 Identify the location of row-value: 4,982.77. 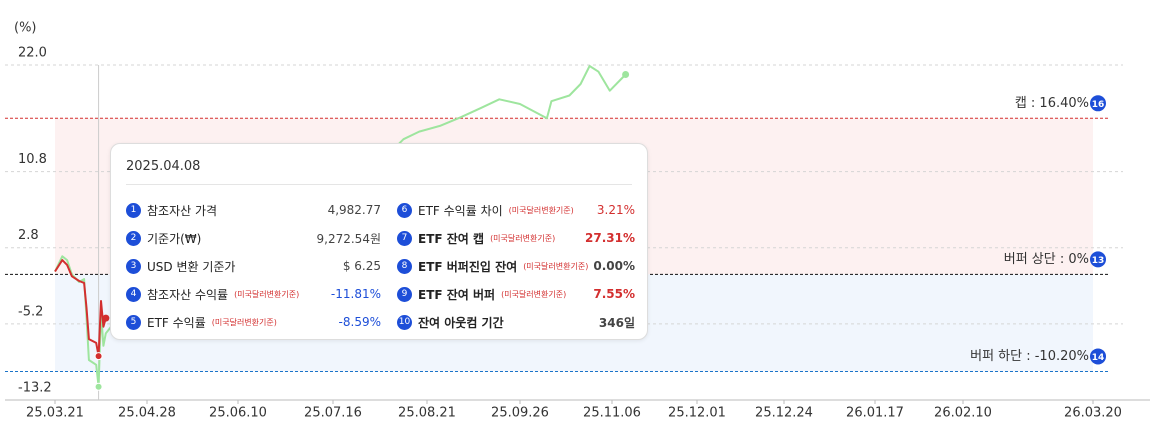
(354, 210).